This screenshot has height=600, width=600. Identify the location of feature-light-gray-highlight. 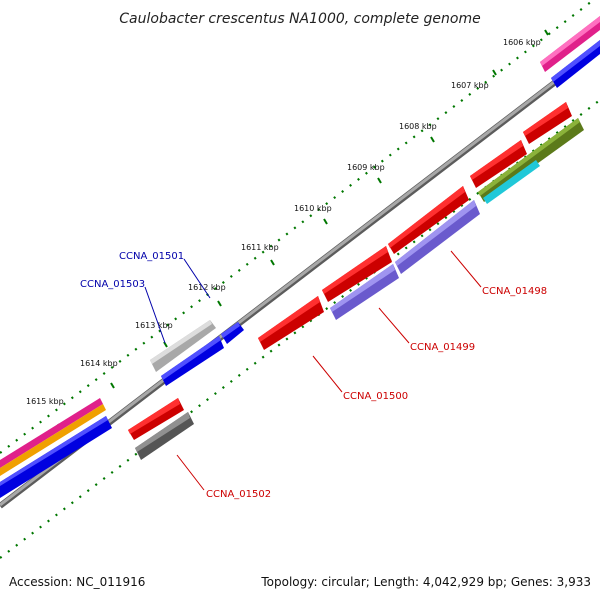
(181, 342).